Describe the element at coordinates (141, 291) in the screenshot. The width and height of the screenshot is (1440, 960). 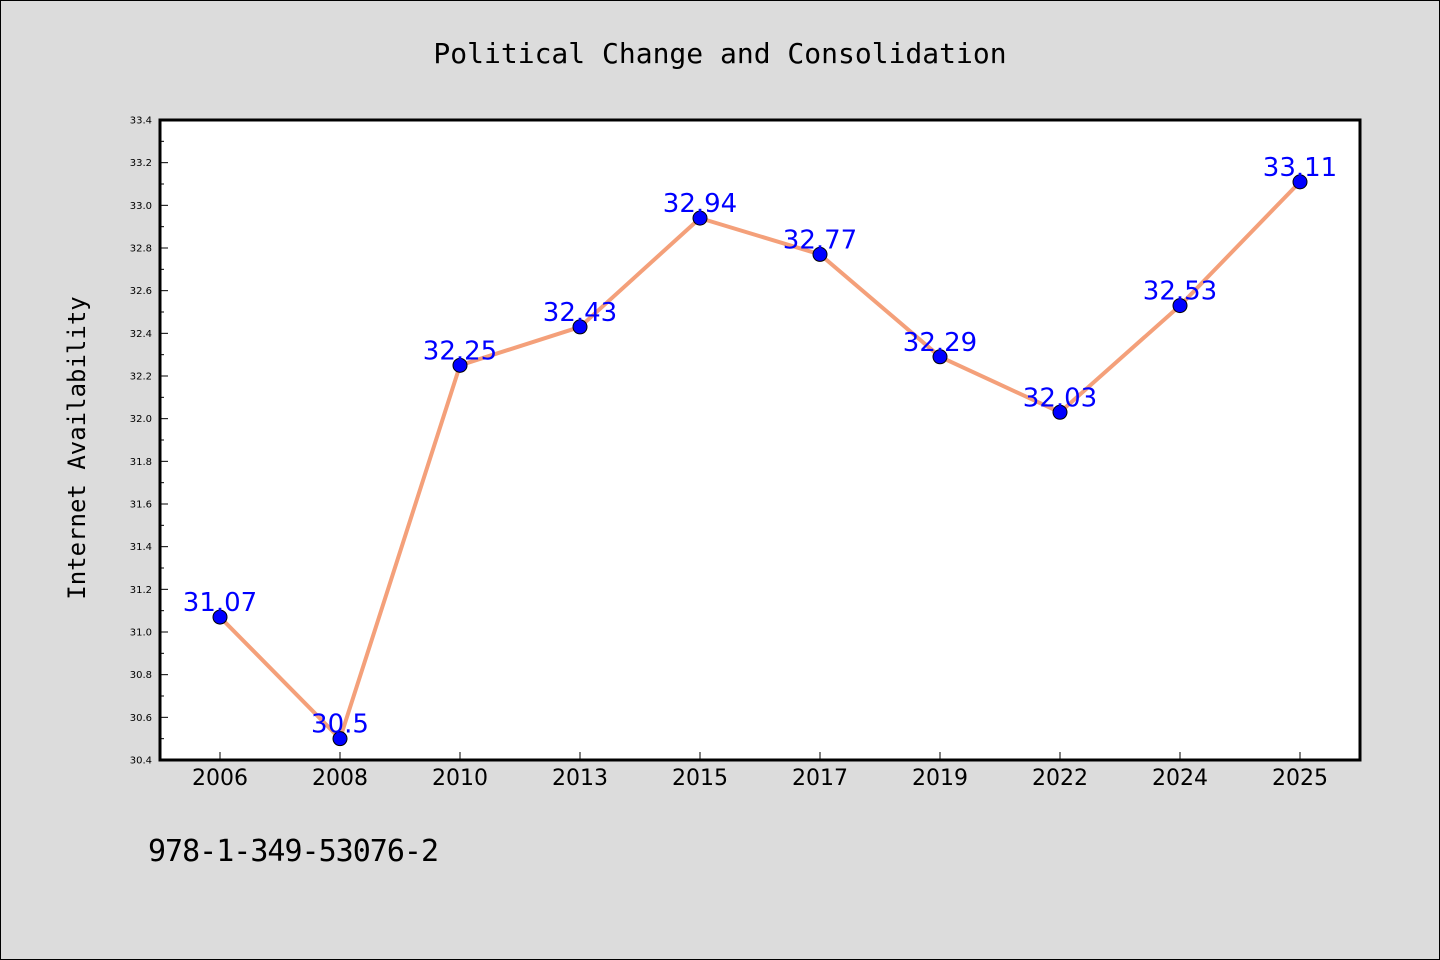
I see `y-tick-label: 32.6` at that location.